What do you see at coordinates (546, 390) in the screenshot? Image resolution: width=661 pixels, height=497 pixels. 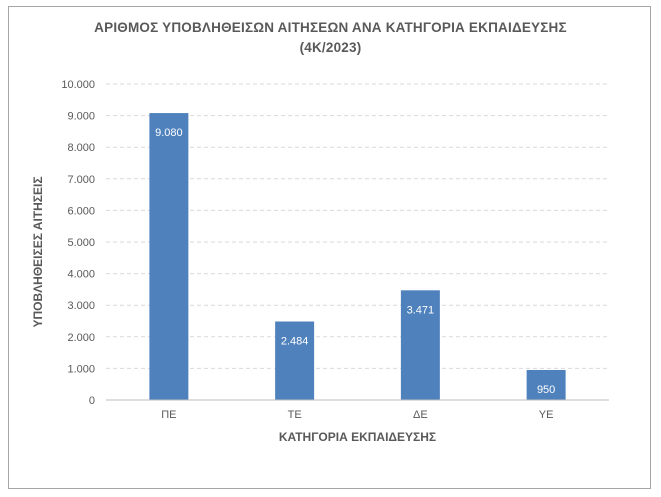 I see `data-label: 950` at bounding box center [546, 390].